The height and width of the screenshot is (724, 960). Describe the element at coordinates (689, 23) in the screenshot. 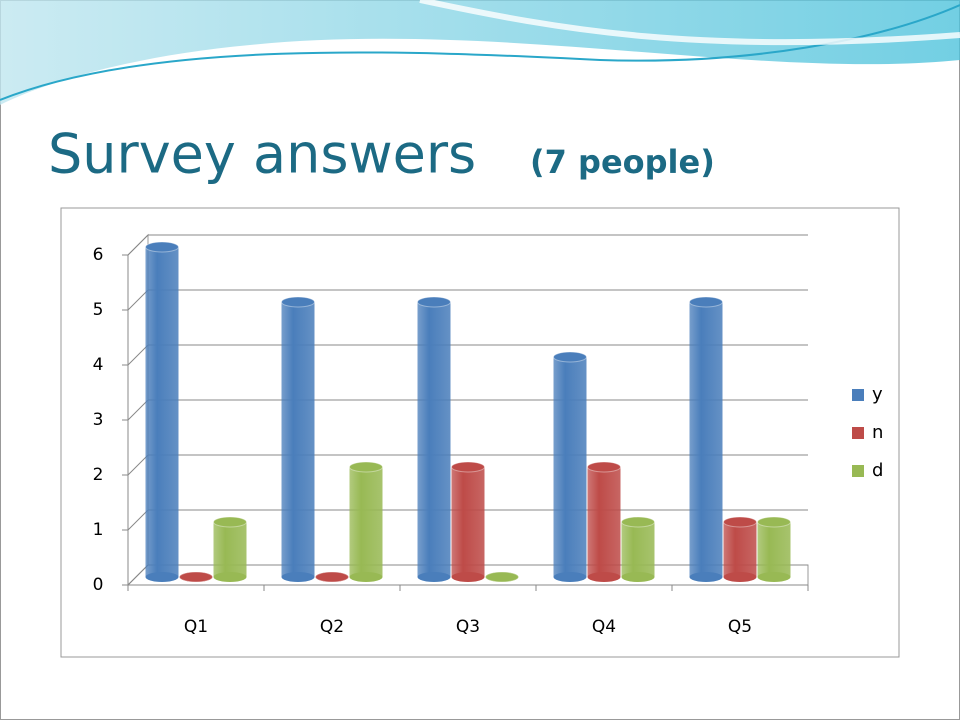

I see `header-highlight` at that location.